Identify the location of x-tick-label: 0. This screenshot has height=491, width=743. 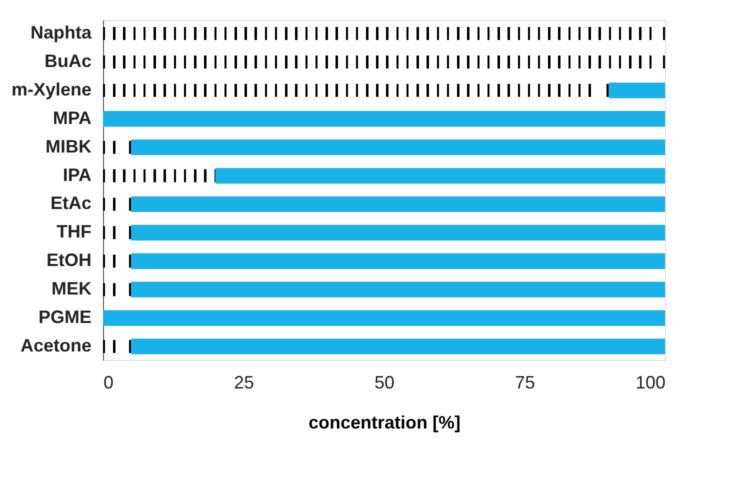
(109, 382).